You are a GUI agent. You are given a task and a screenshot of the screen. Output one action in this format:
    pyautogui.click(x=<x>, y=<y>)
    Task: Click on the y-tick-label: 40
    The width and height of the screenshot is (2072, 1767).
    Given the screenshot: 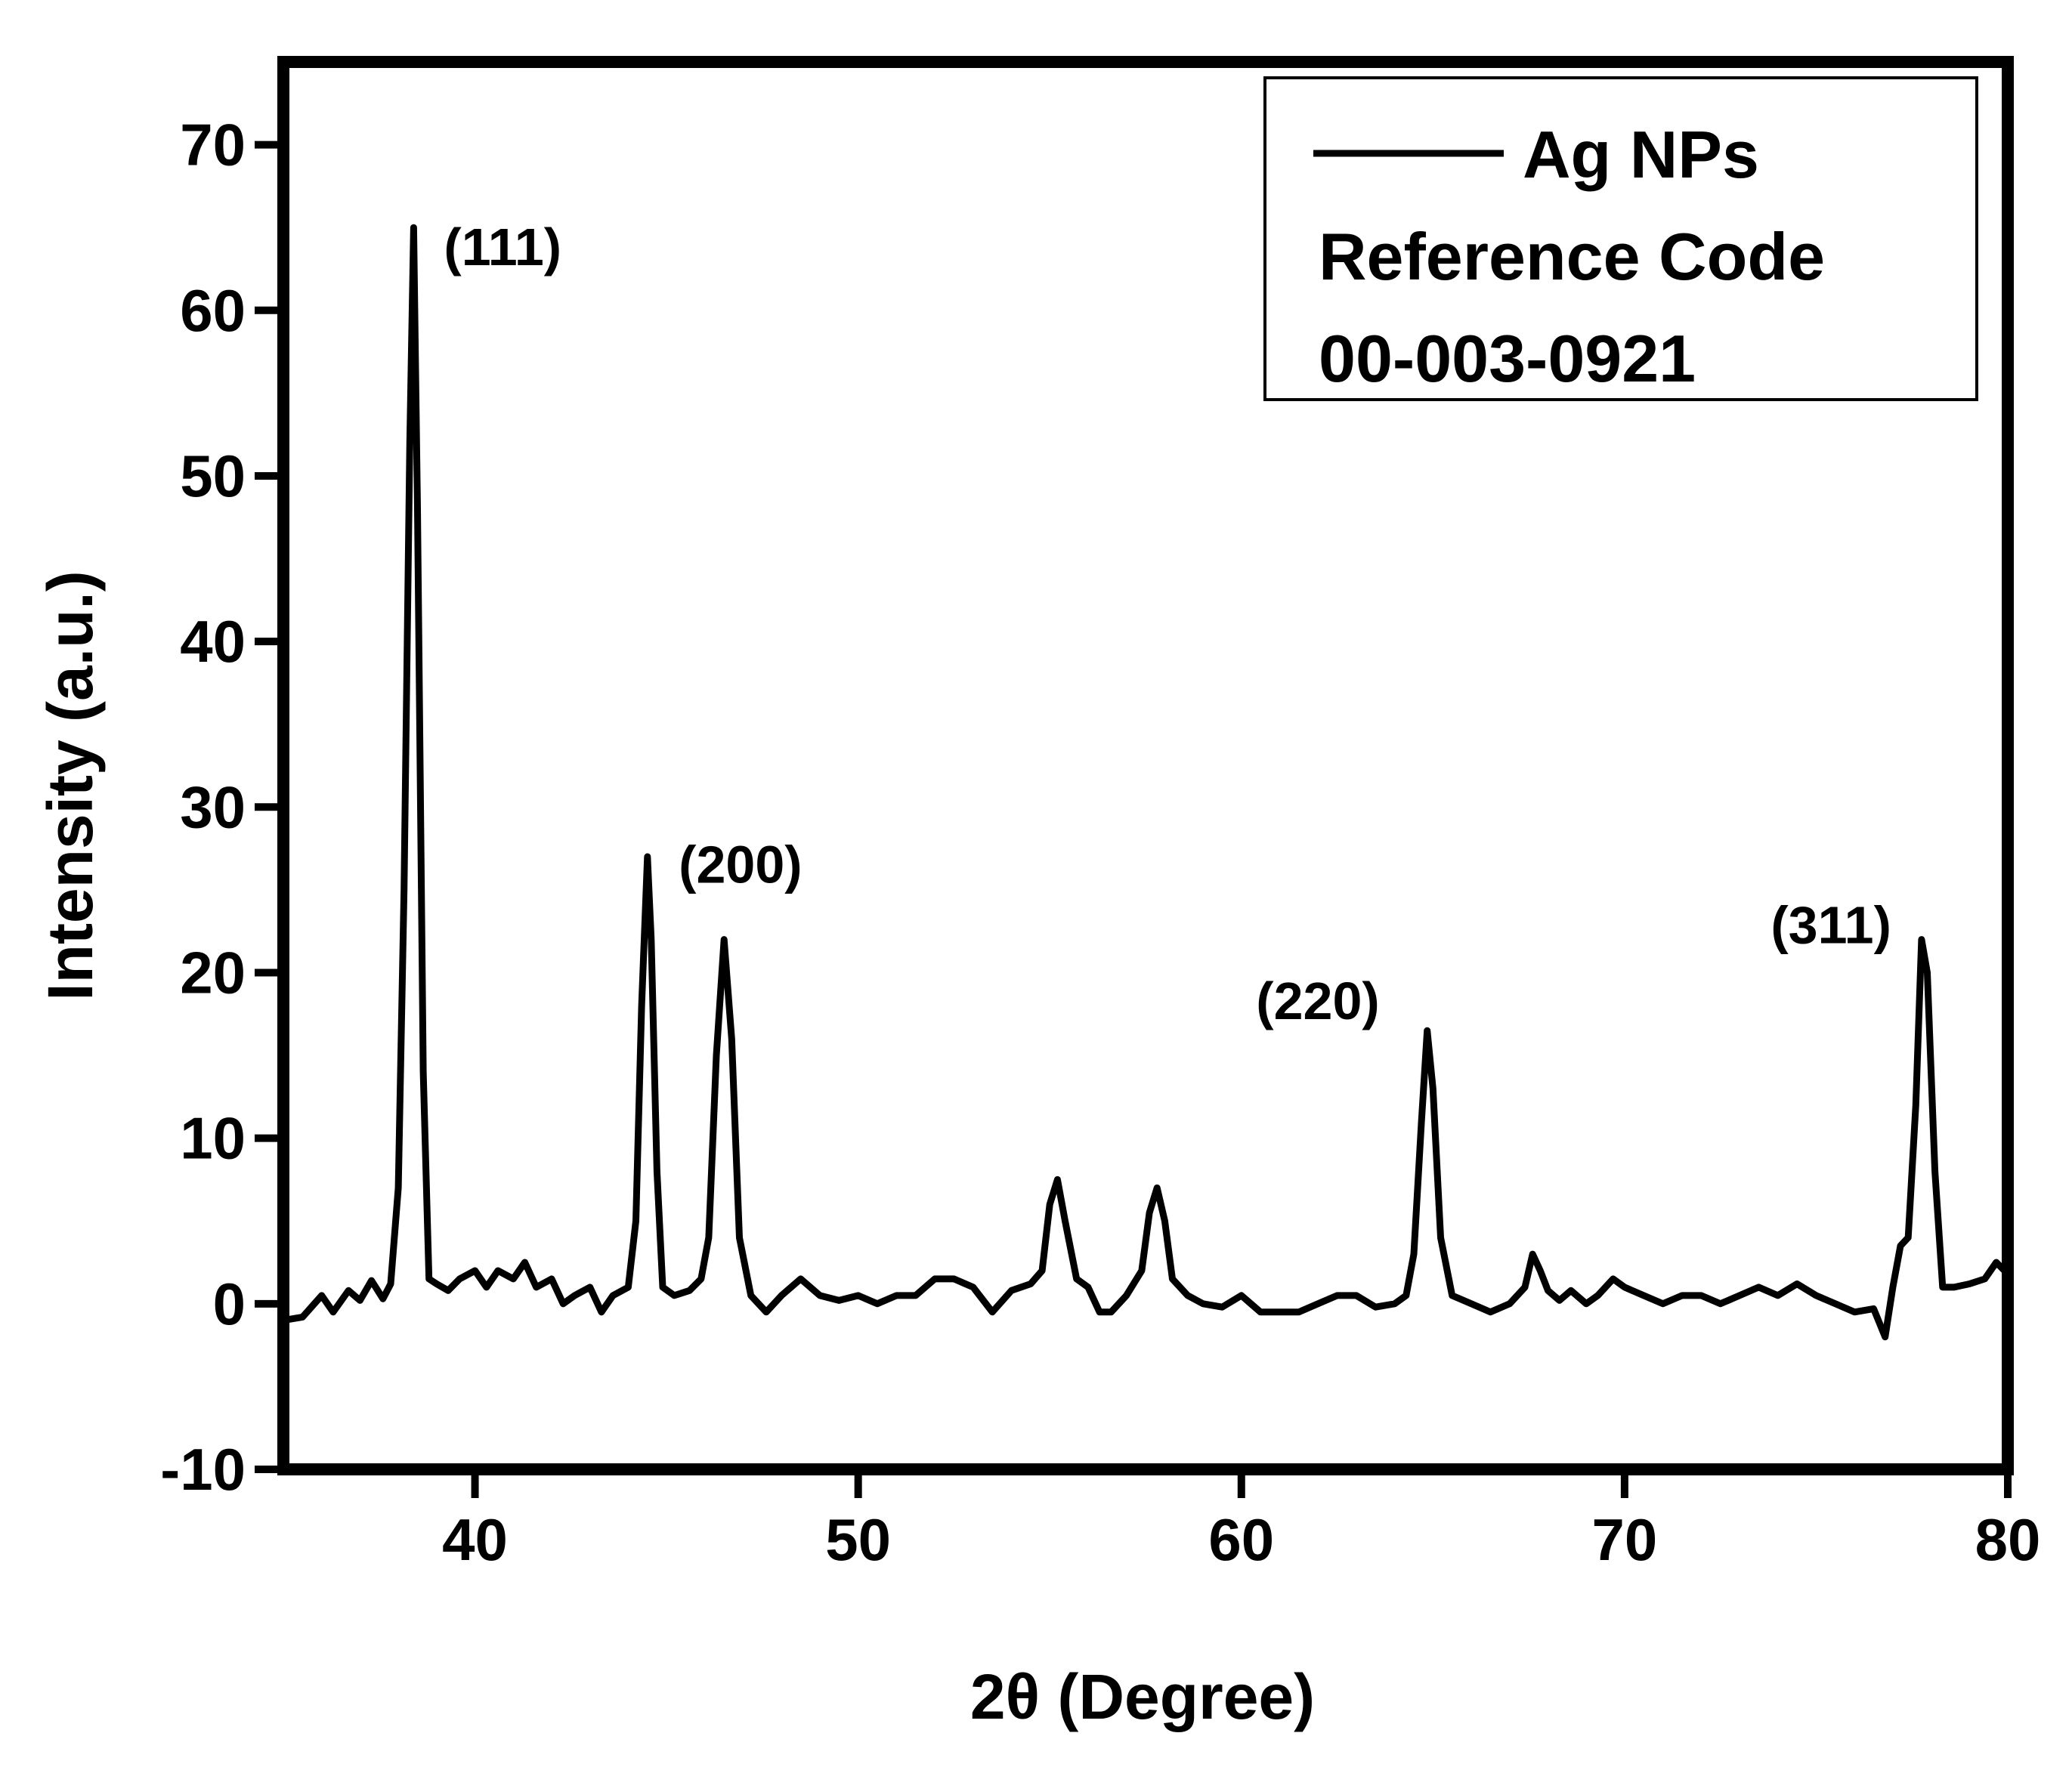 What is the action you would take?
    pyautogui.click(x=213, y=641)
    